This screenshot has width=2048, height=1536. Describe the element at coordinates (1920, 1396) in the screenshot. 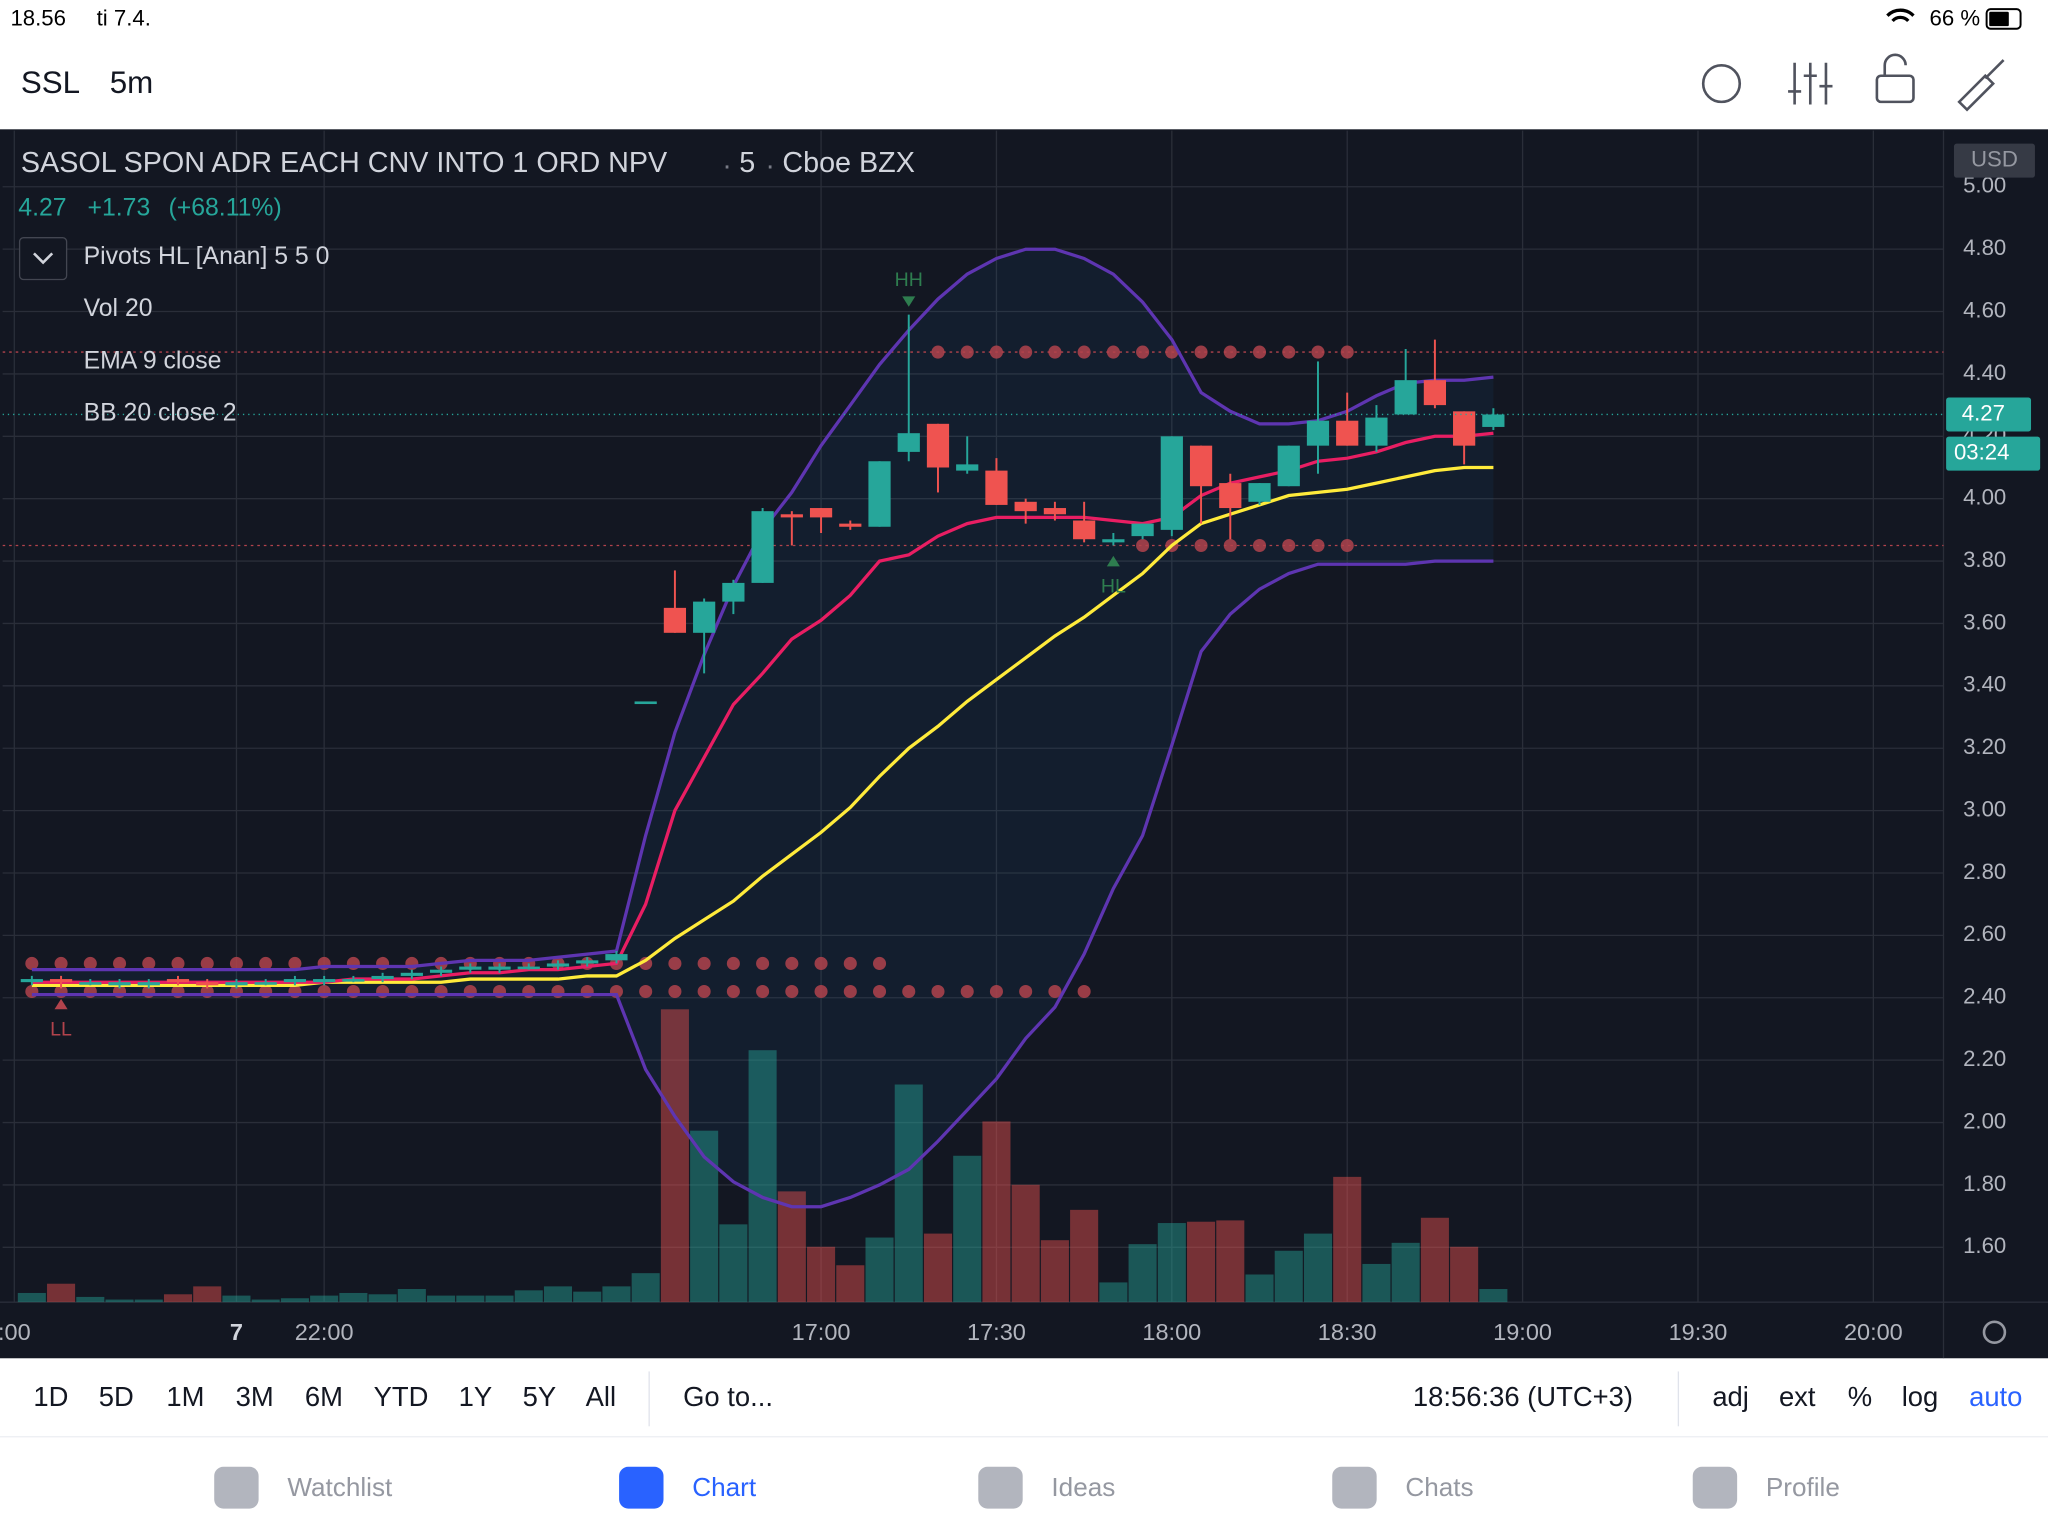

I see `scale-option: log` at that location.